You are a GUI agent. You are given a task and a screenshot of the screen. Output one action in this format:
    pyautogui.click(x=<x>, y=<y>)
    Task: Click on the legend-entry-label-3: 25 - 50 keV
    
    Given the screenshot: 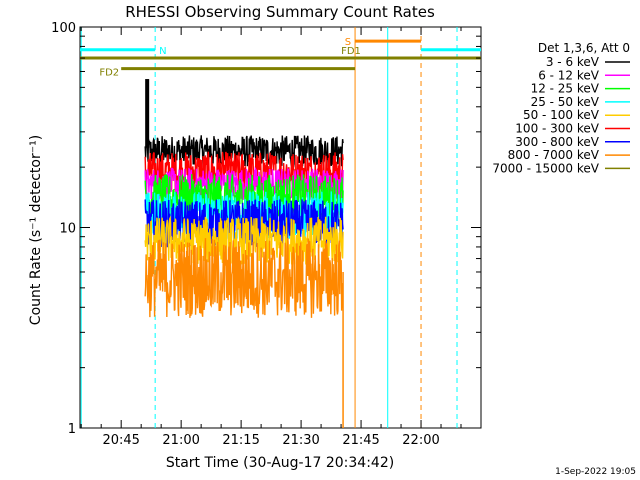 What is the action you would take?
    pyautogui.click(x=565, y=102)
    